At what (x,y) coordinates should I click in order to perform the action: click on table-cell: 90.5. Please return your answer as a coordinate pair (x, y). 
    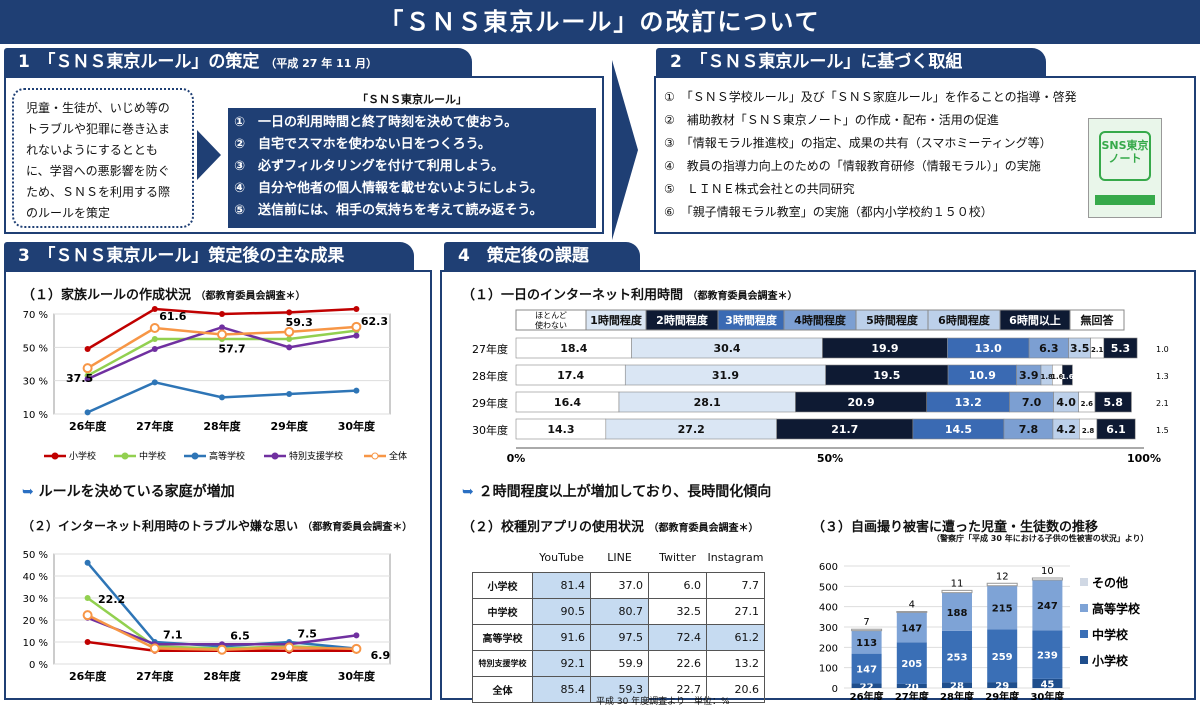
    Looking at the image, I should click on (561, 611).